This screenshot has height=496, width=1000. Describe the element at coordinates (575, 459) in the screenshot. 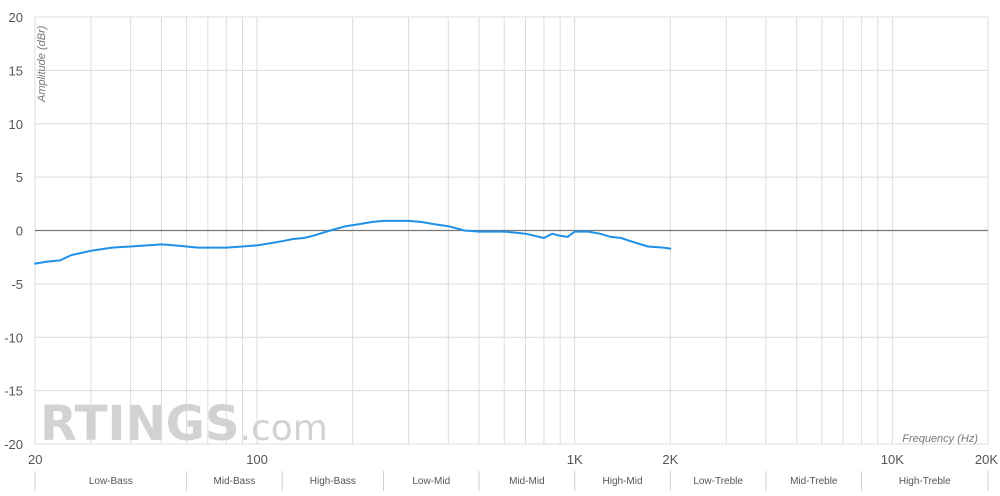

I see `x-tick-label: 1K` at that location.